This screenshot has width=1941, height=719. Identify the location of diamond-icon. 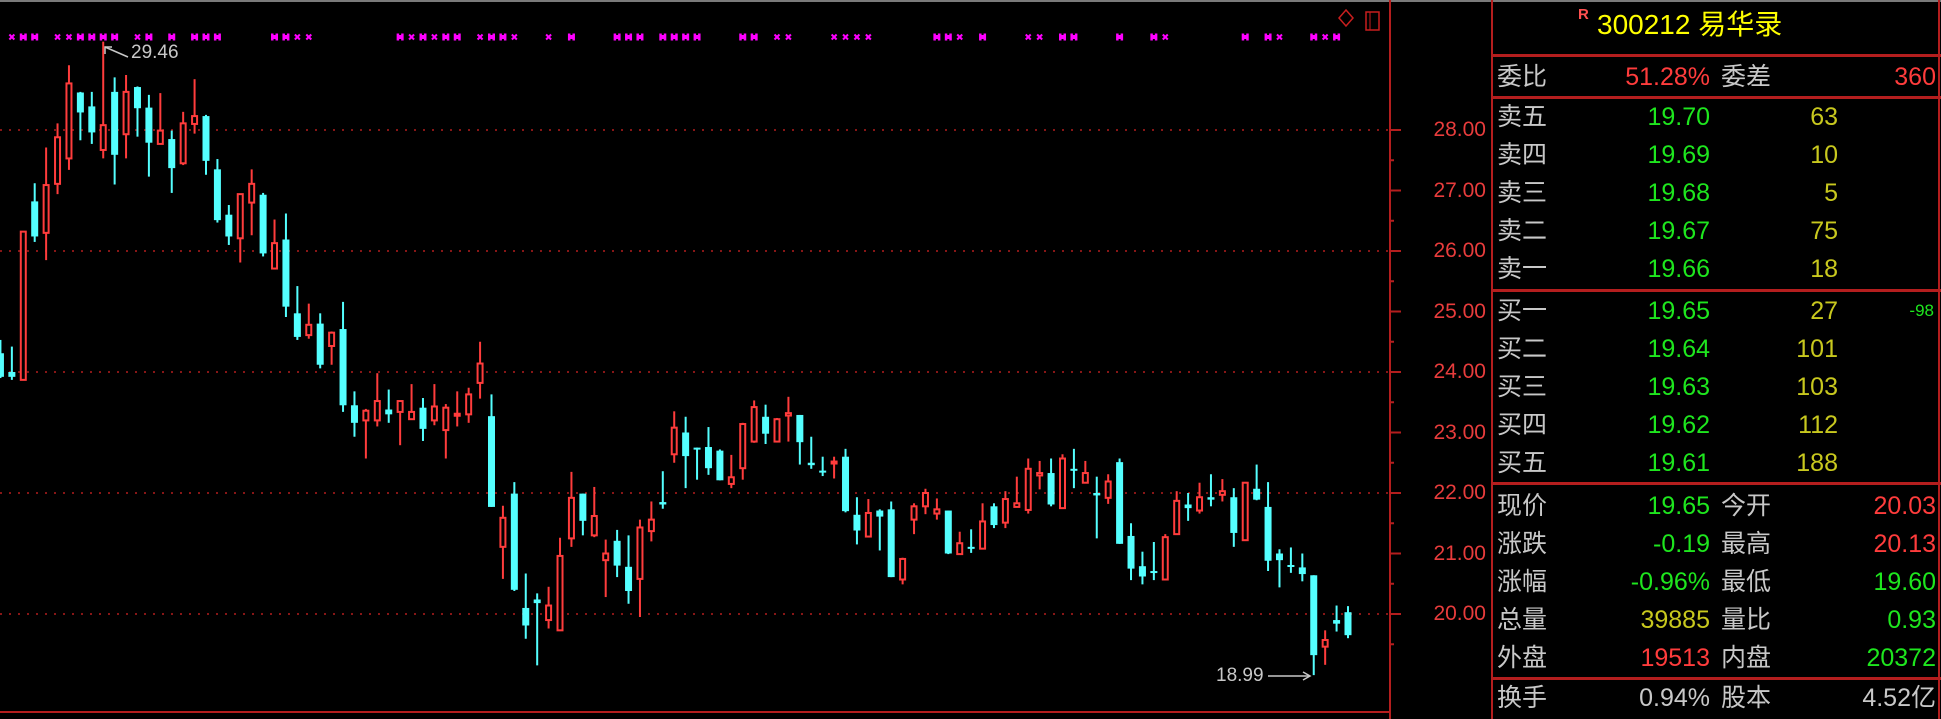
(1346, 18).